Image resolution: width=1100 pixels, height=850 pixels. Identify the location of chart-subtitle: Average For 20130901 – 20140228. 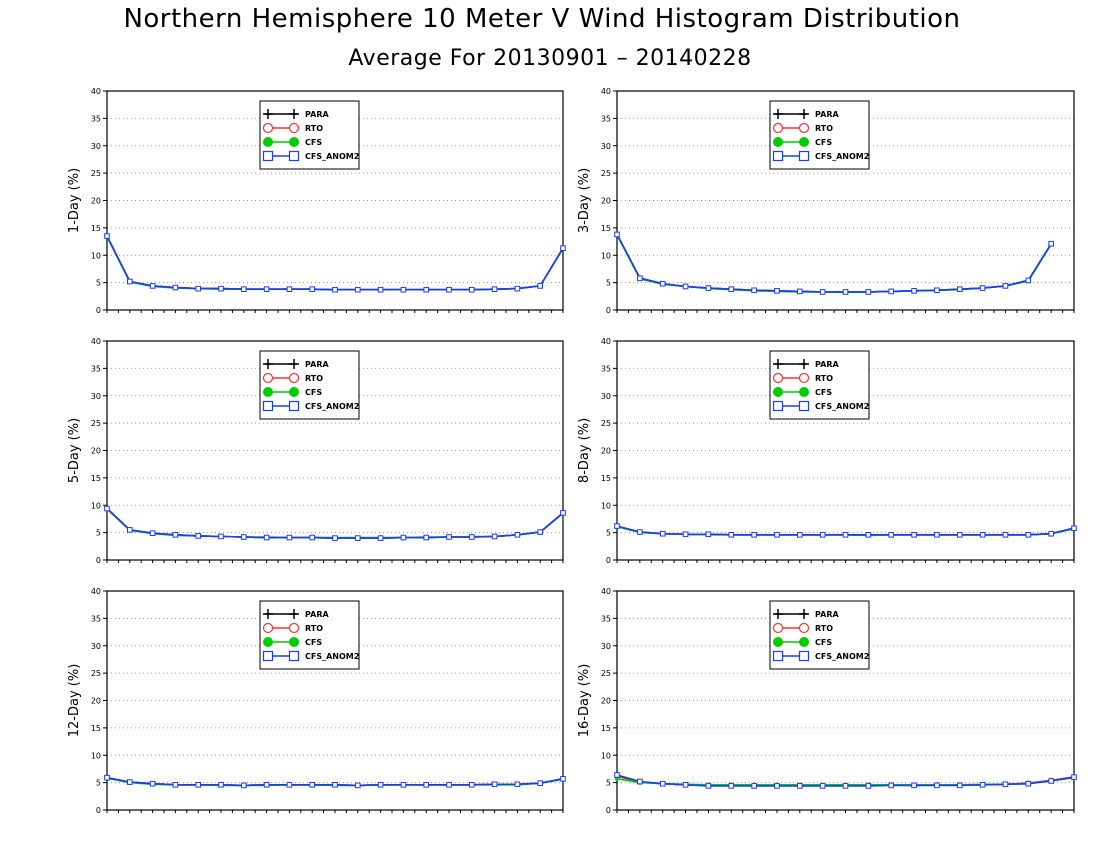
(550, 58).